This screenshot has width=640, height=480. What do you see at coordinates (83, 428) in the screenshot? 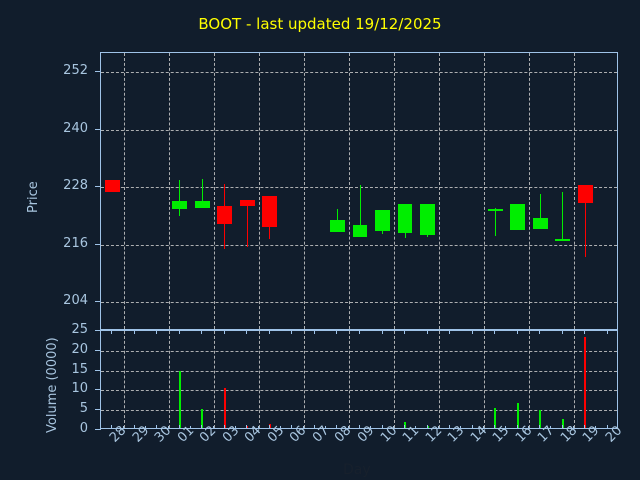
I see `volume-tick-label: 0` at bounding box center [83, 428].